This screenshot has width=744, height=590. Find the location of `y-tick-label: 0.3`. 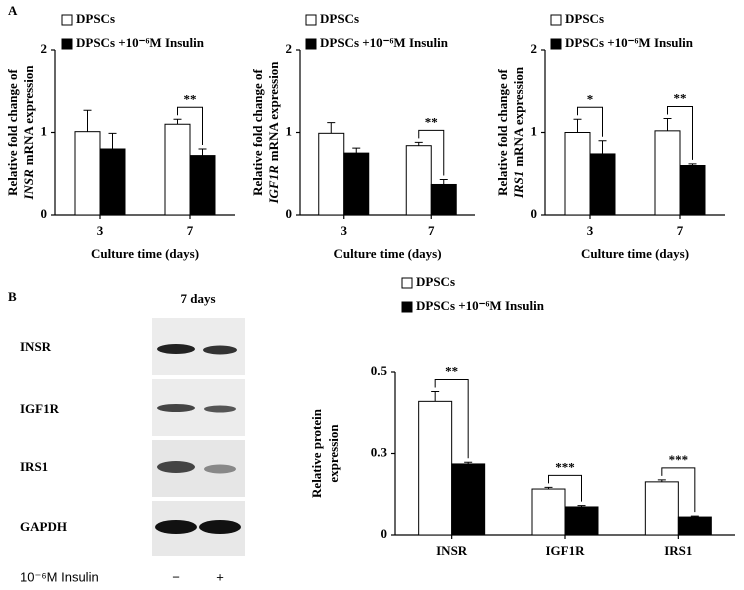

y-tick-label: 0.3 is located at coordinates (379, 451).